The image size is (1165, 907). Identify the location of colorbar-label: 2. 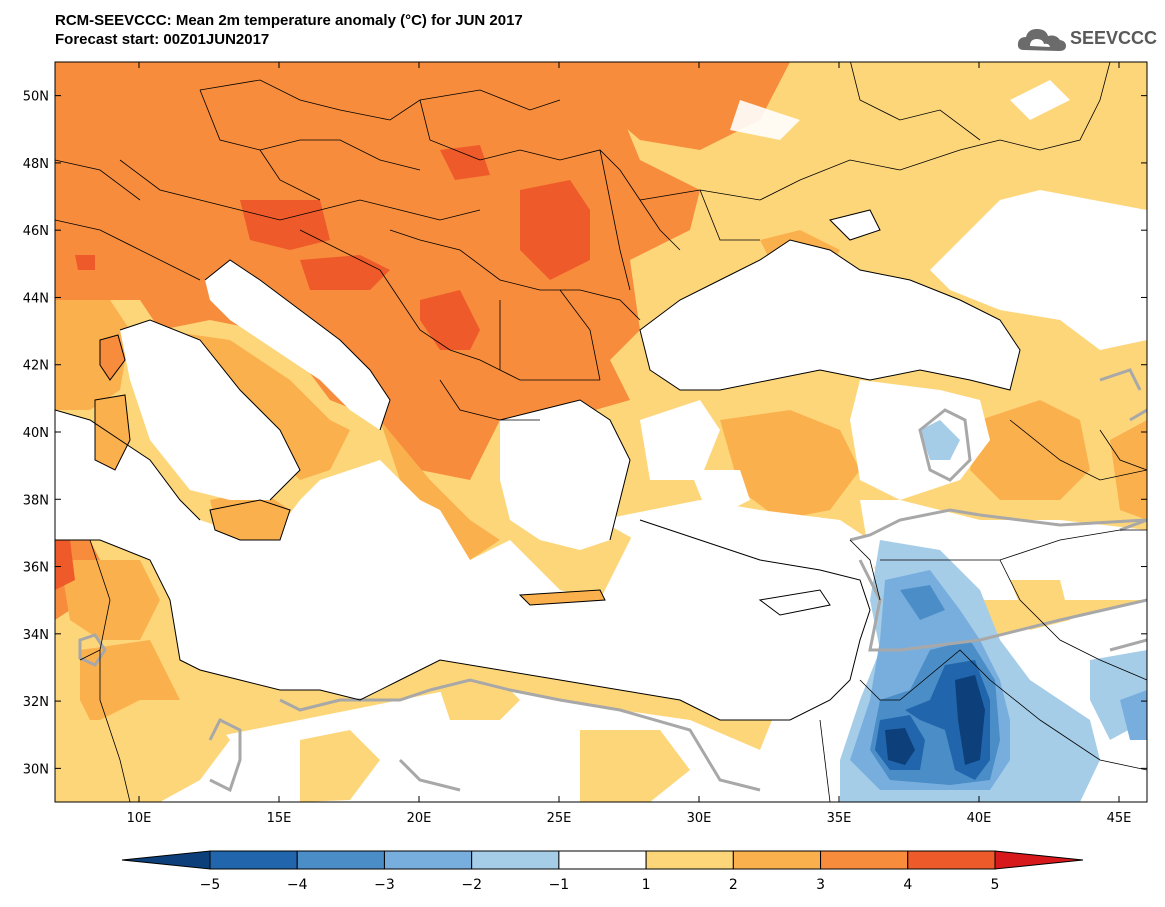
(733, 885).